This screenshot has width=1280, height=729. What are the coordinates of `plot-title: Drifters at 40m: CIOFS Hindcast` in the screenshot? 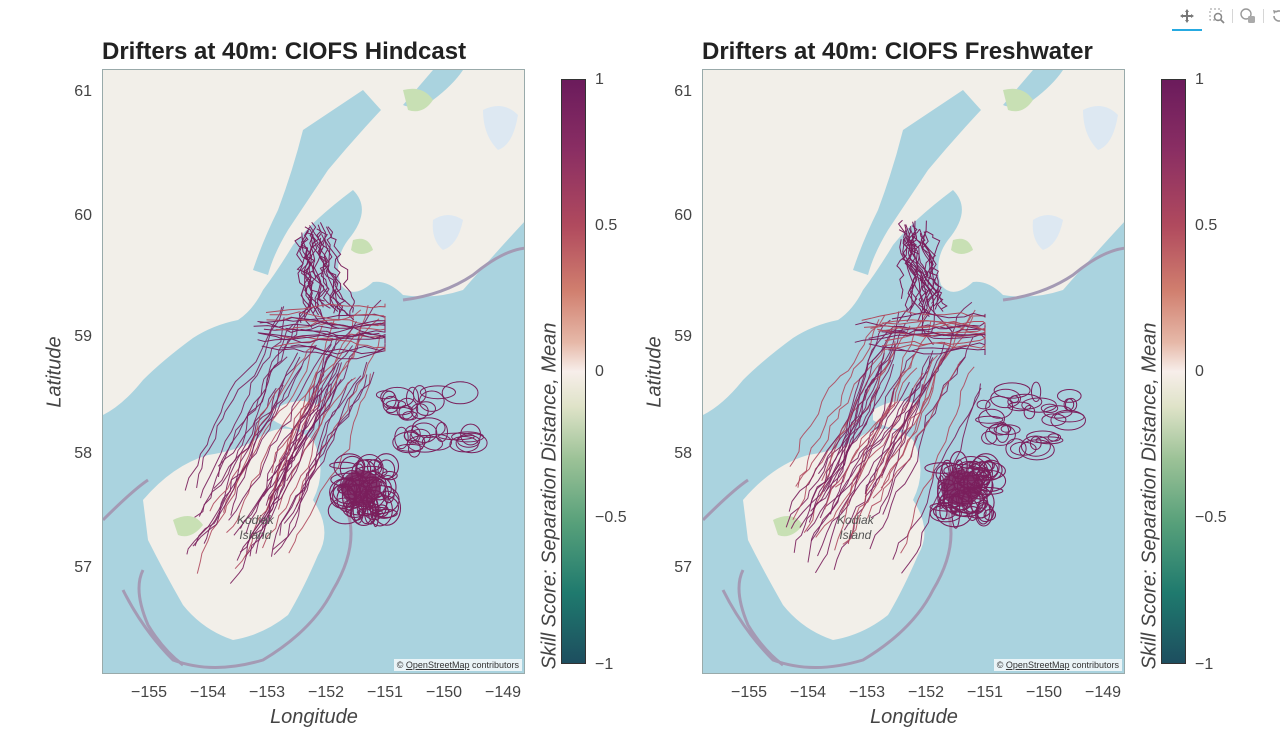 It's located at (284, 51).